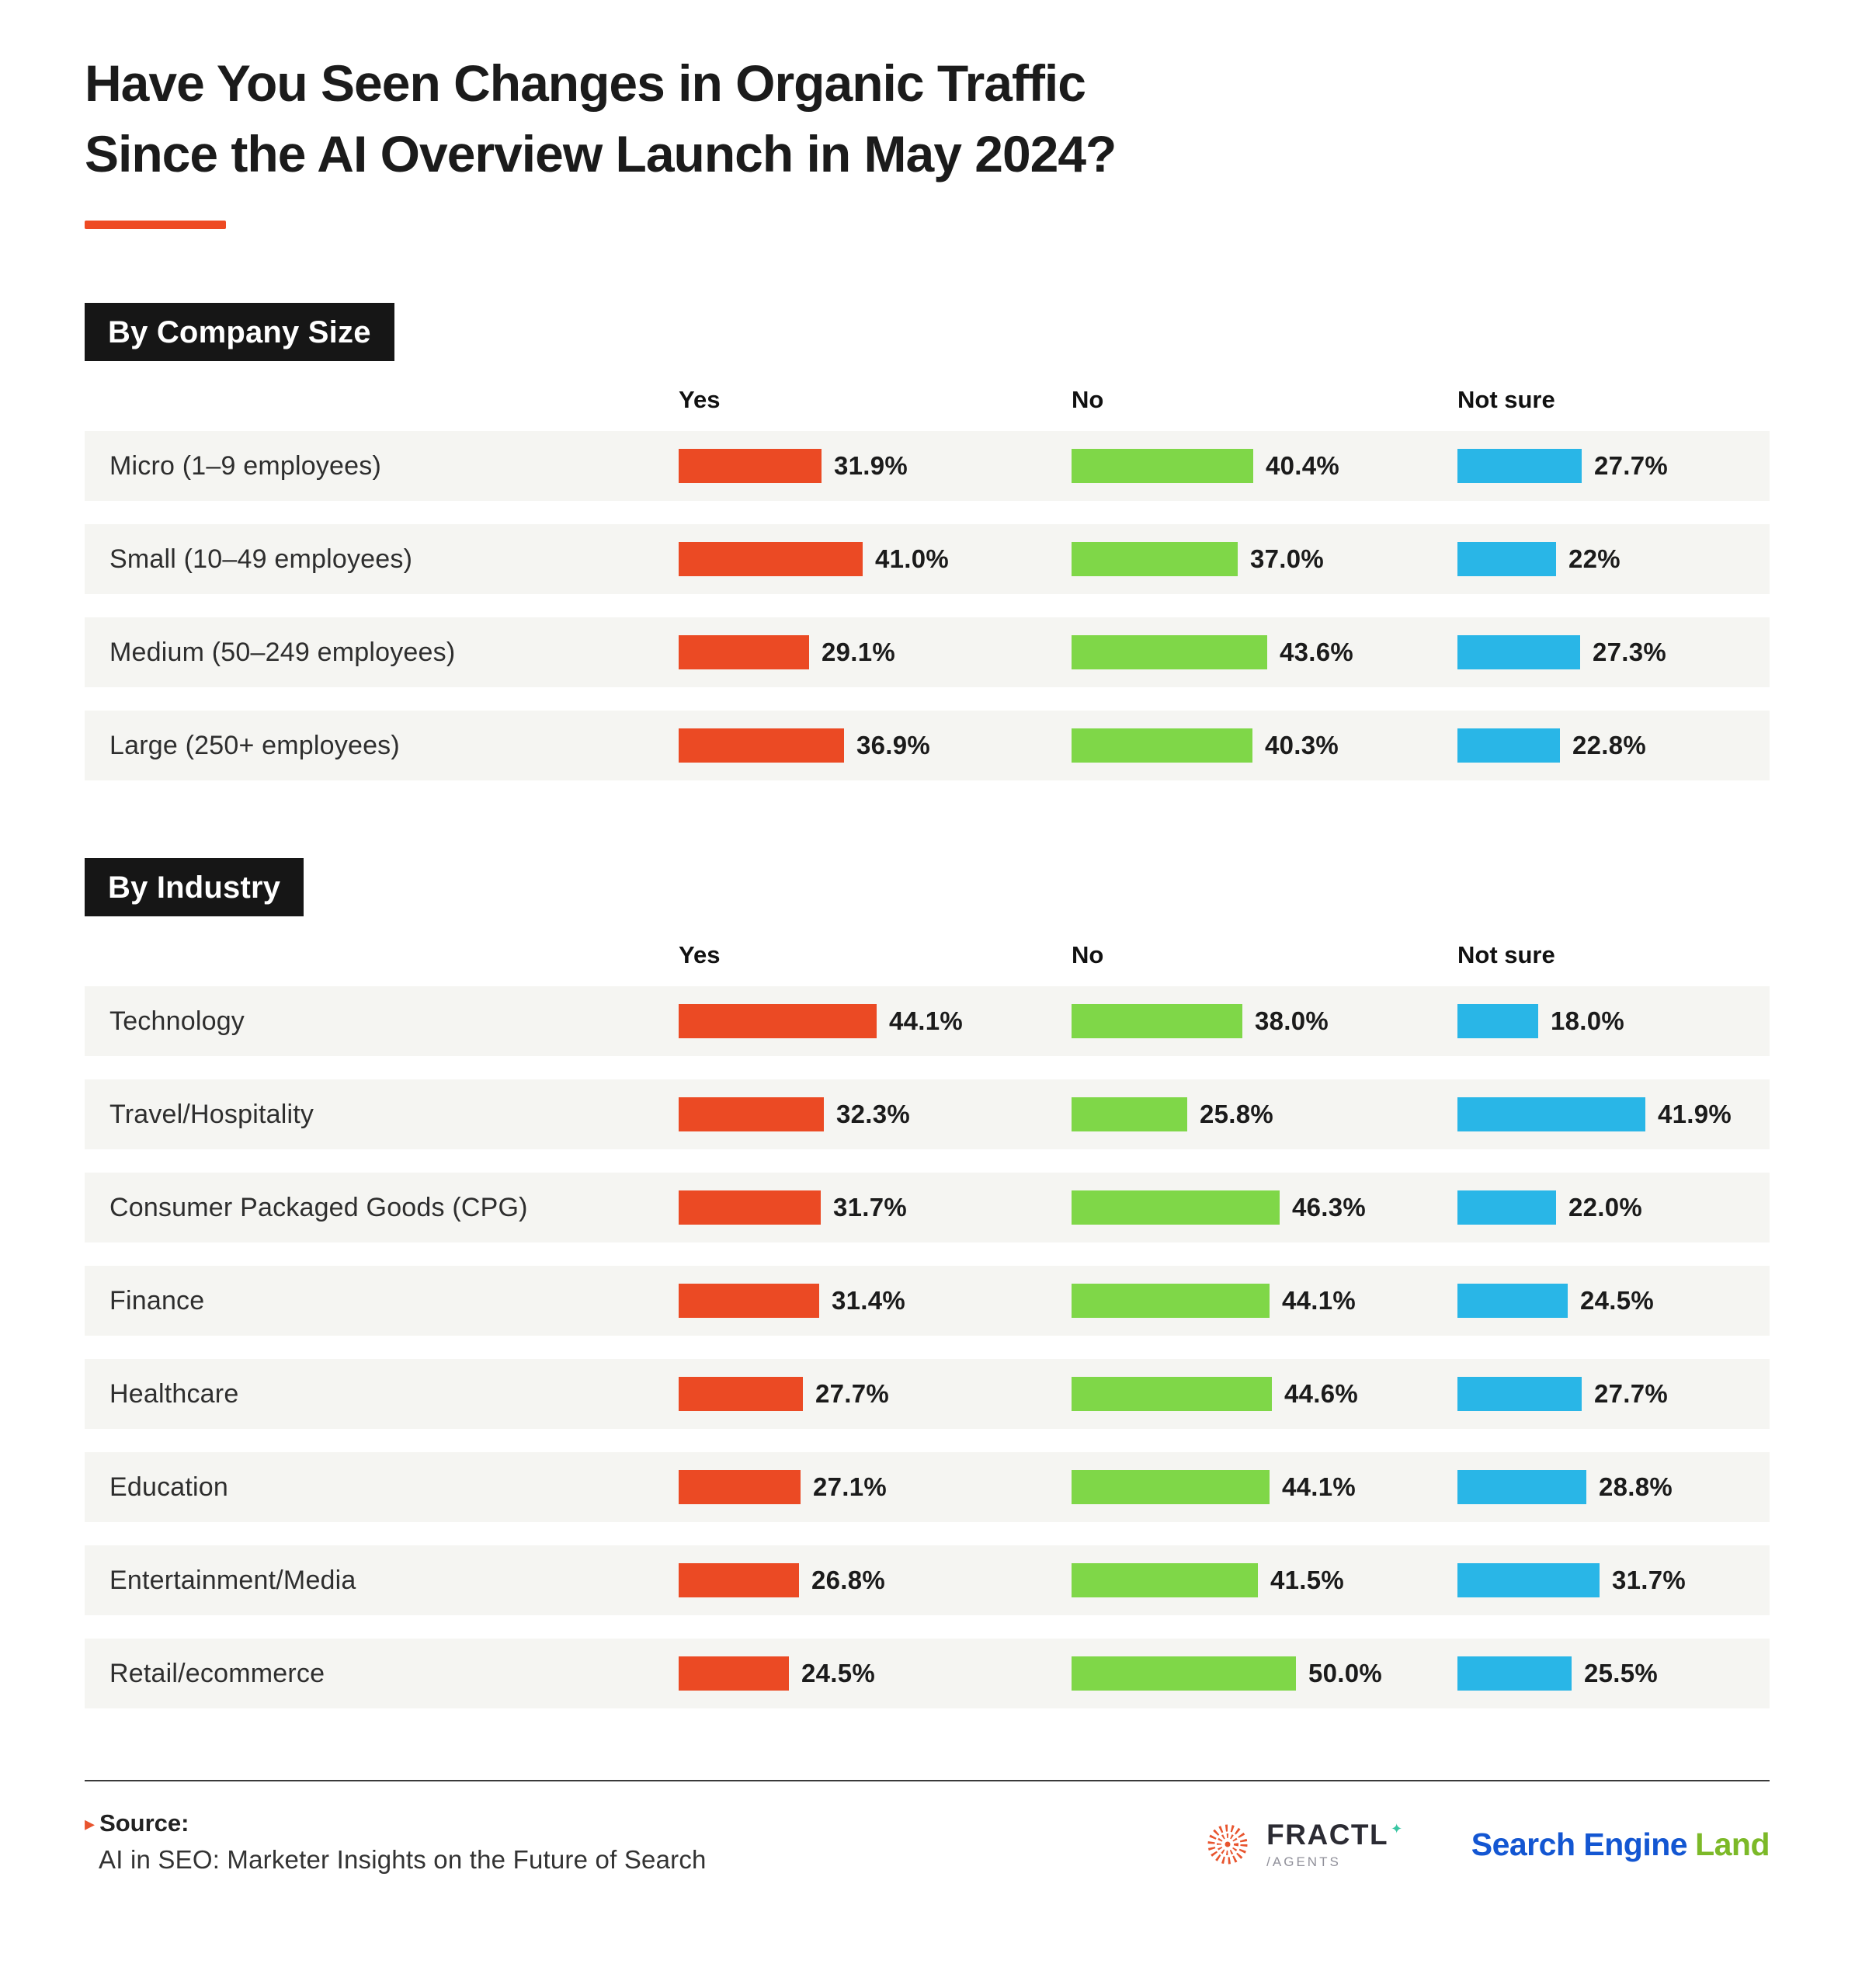 The image size is (1855, 1988). What do you see at coordinates (211, 1114) in the screenshot?
I see `category-label: Travel/Hospitality` at bounding box center [211, 1114].